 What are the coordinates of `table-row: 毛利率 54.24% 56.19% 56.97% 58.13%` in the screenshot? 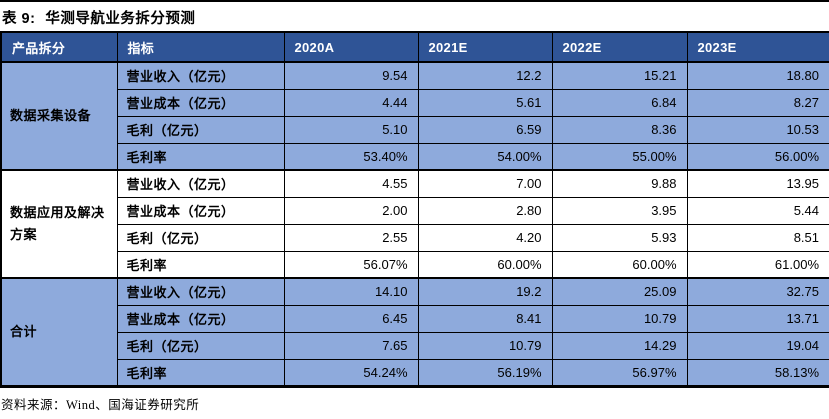 It's located at (415, 372).